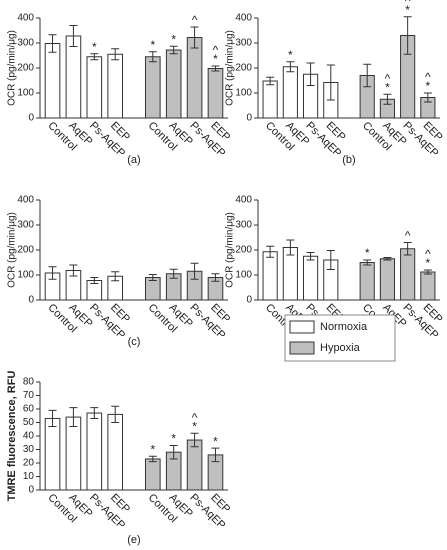 Image resolution: width=447 pixels, height=550 pixels. What do you see at coordinates (344, 327) in the screenshot?
I see `legend-label: Normoxia` at bounding box center [344, 327].